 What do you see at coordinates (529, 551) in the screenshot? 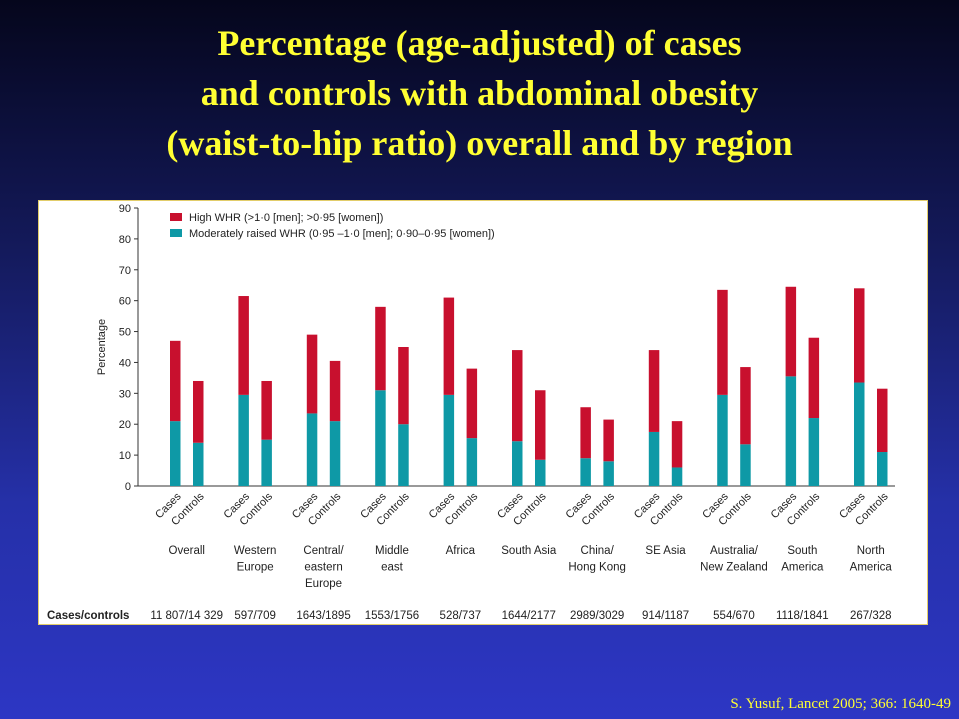
I see `category-label-5-0: South Asia` at bounding box center [529, 551].